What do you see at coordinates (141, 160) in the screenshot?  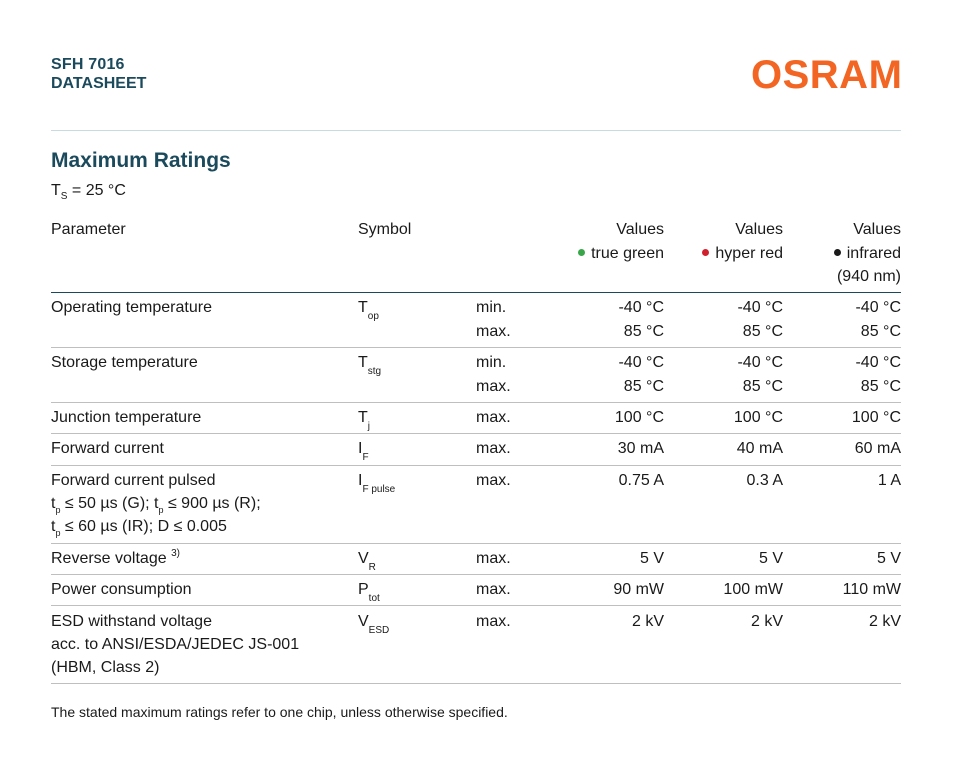 I see `section-title: Maximum Ratings` at bounding box center [141, 160].